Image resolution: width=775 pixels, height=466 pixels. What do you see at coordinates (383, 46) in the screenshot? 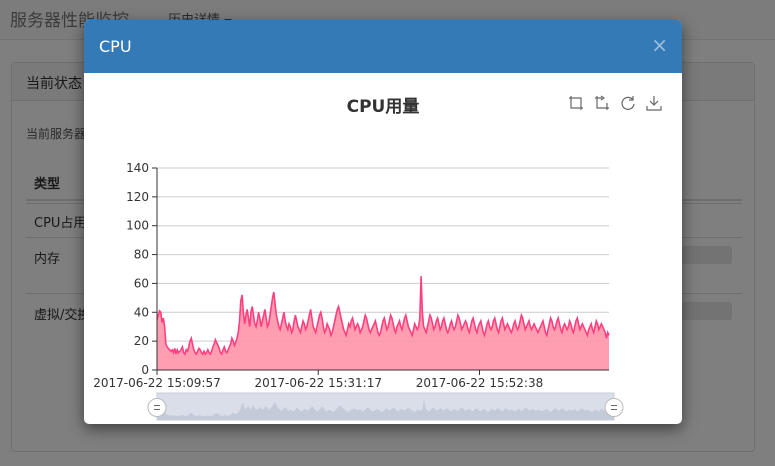
I see `modal-header: CPU ×` at bounding box center [383, 46].